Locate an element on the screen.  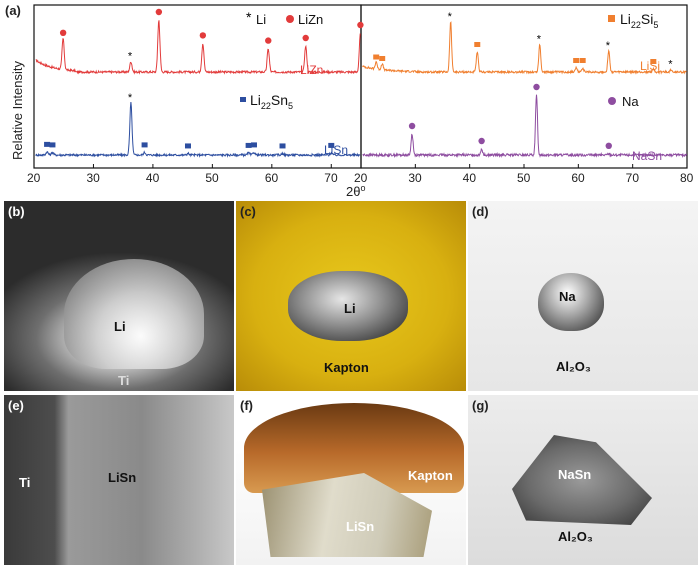
legend-na-label: Na is located at coordinates (630, 101).